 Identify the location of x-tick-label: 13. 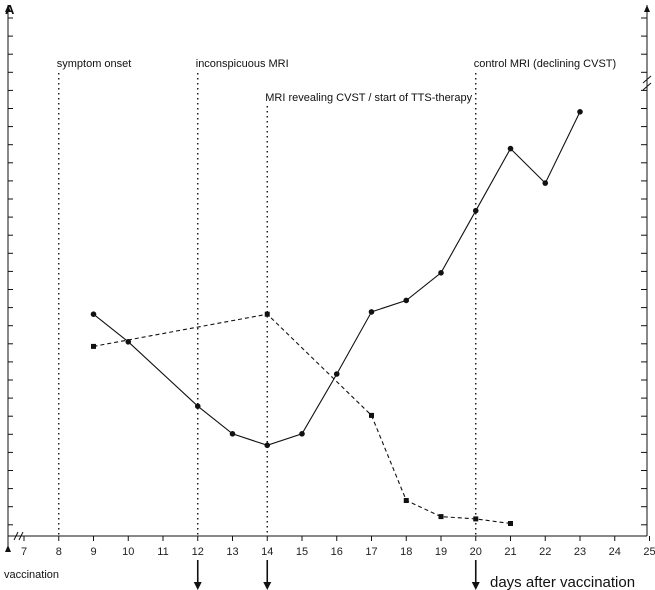
(232, 552).